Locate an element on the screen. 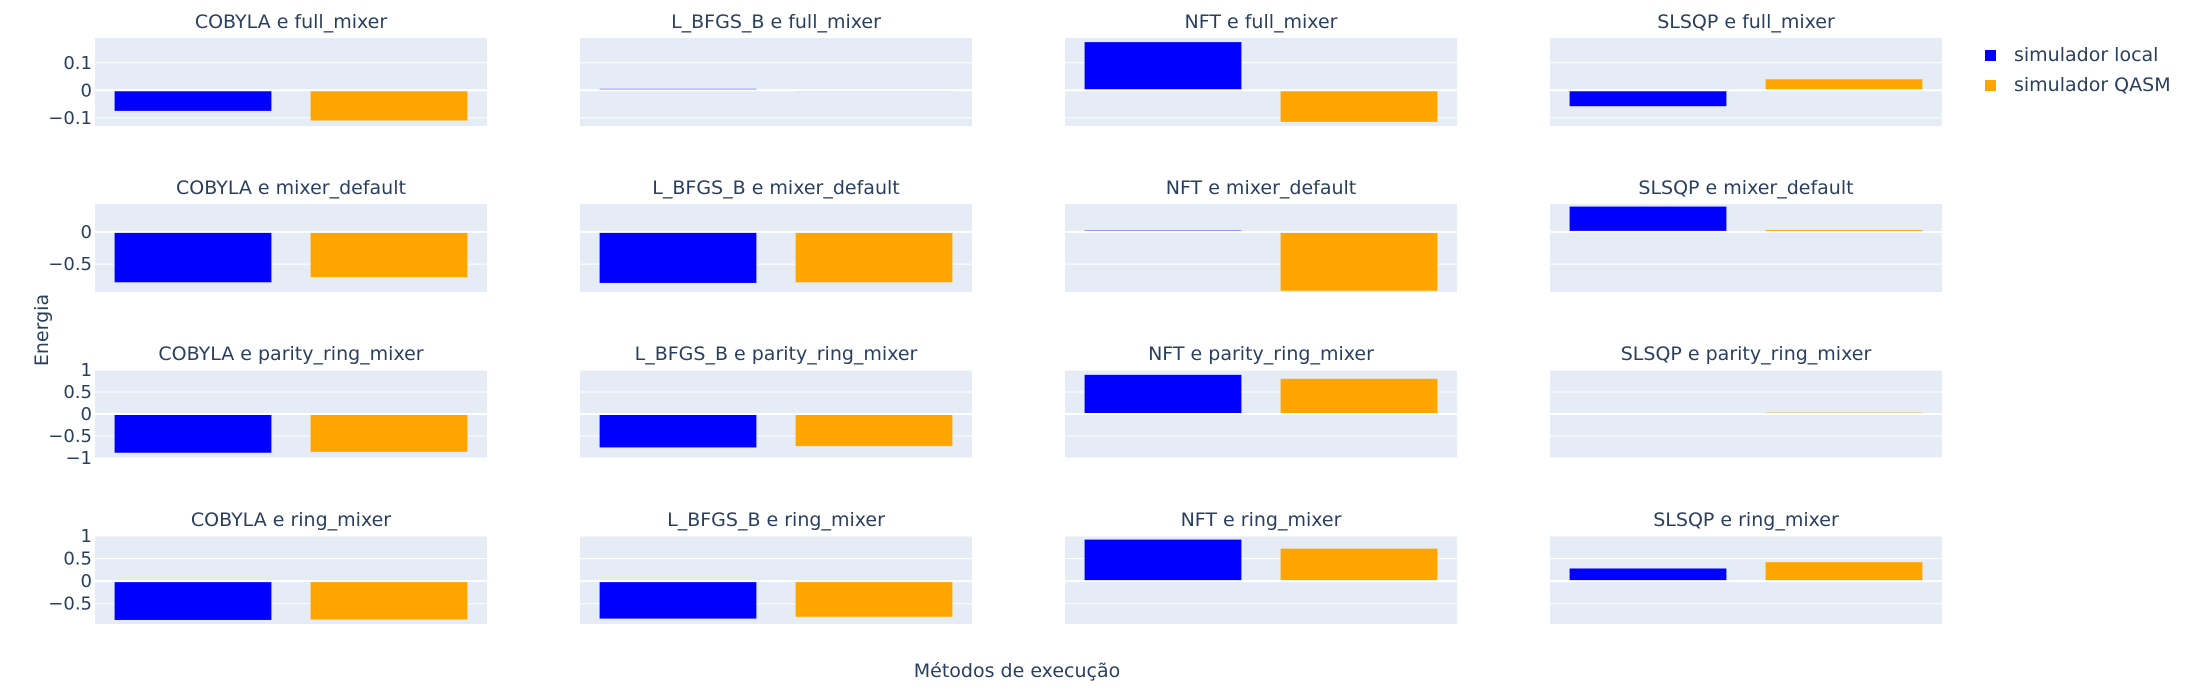 The height and width of the screenshot is (700, 2200). legend-label-local: simulador local is located at coordinates (2086, 55).